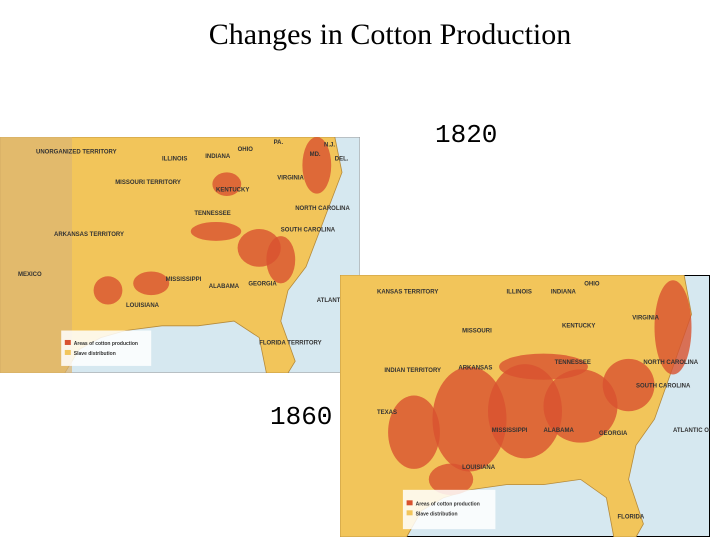  What do you see at coordinates (315, 155) in the screenshot?
I see `place-label: MD.` at bounding box center [315, 155].